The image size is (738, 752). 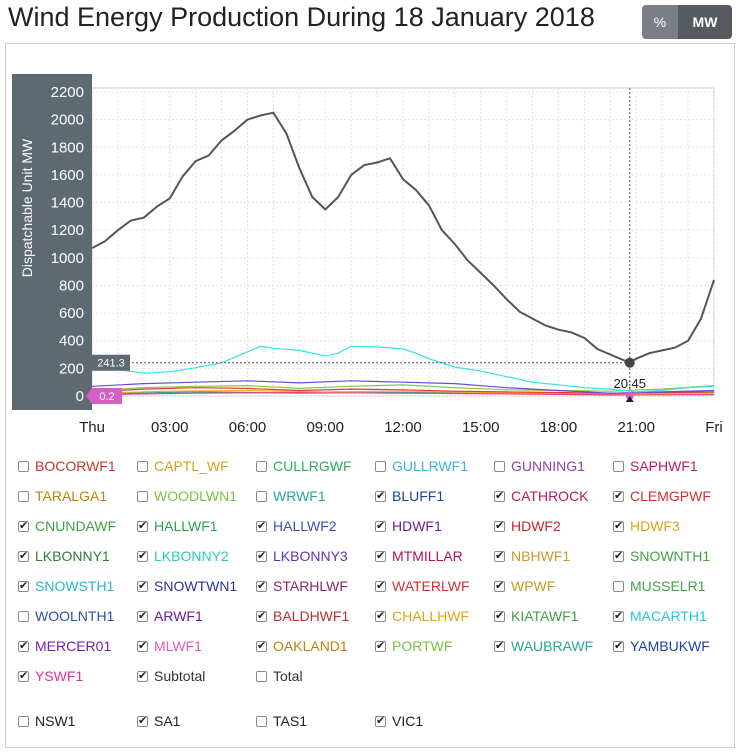 I want to click on region-checkbox: SA1, so click(x=158, y=721).